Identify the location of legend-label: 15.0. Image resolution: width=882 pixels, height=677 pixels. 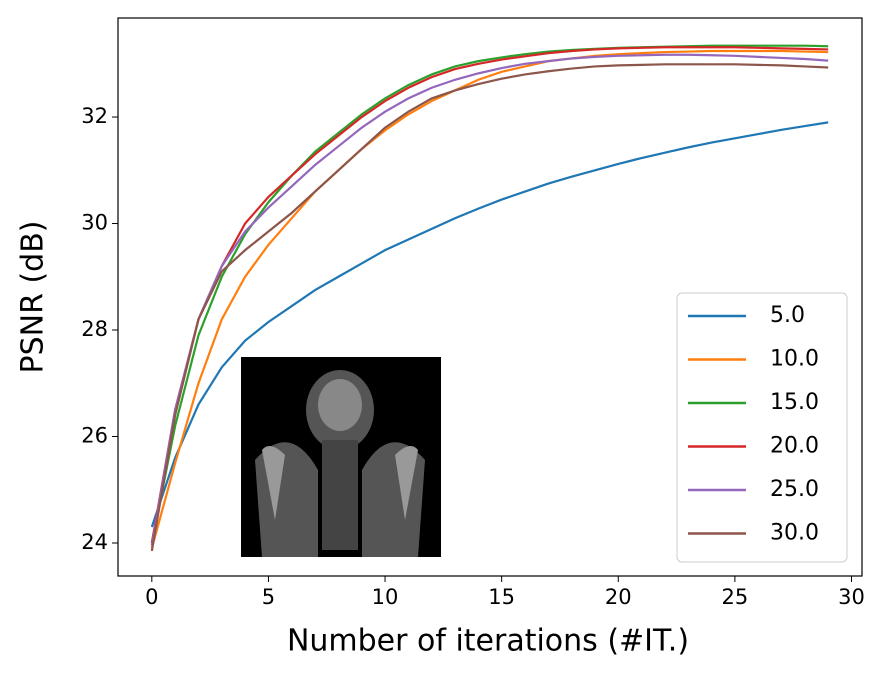
(794, 402).